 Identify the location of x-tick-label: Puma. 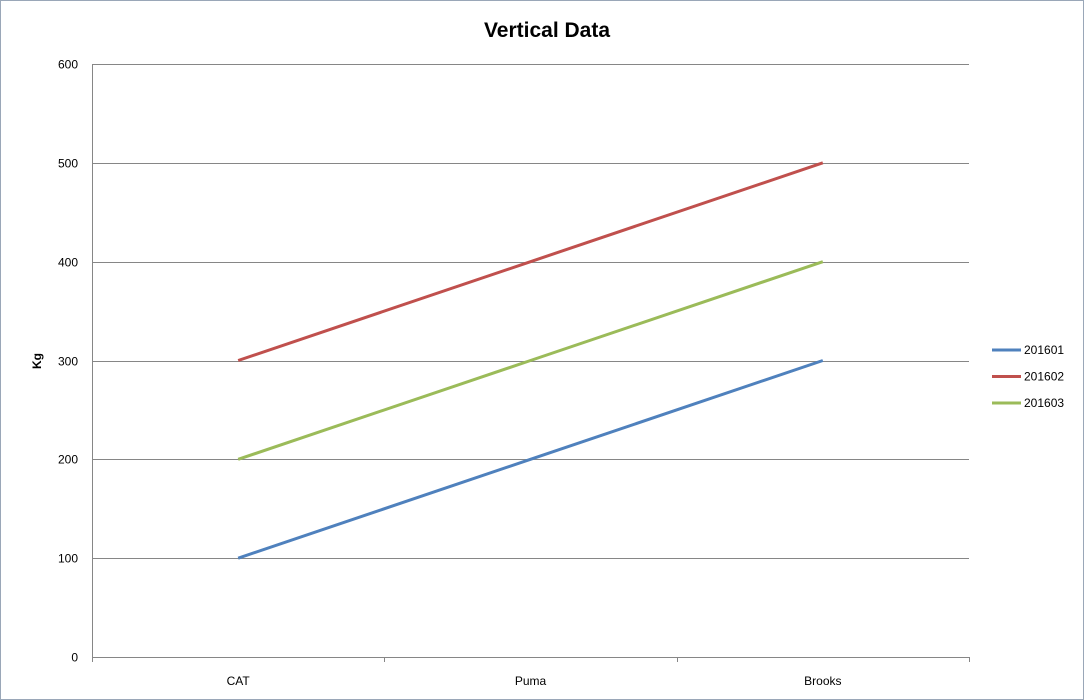
(531, 681).